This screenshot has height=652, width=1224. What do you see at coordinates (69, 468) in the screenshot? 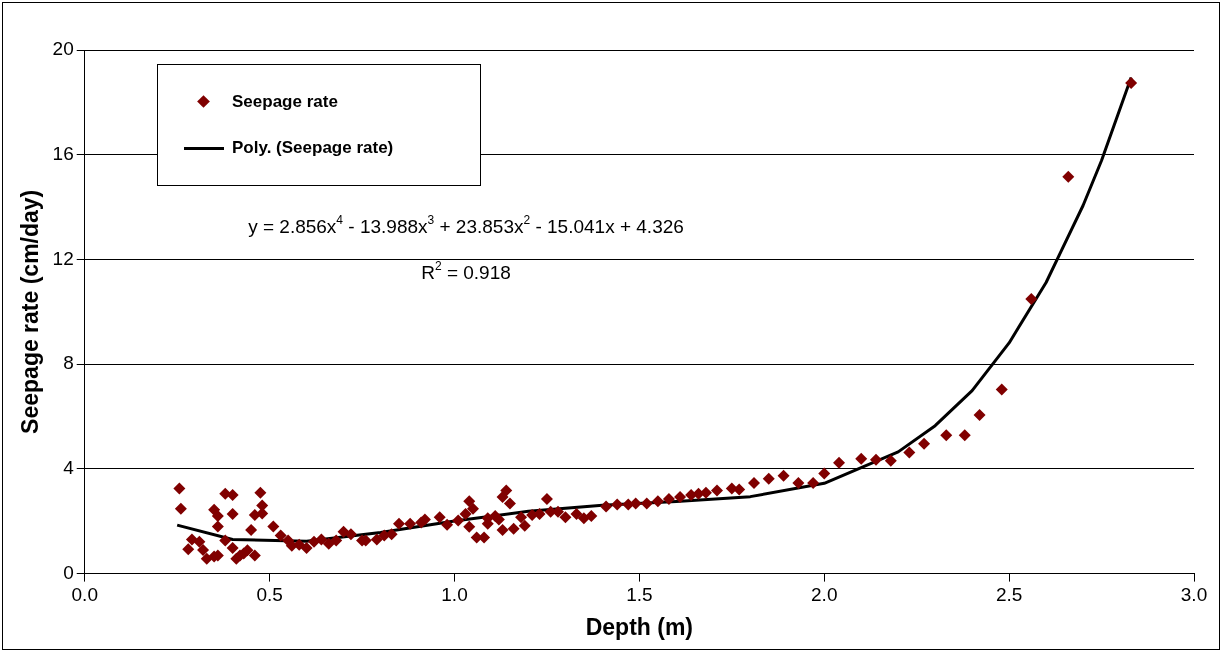
I see `y-tick-label: 4` at bounding box center [69, 468].